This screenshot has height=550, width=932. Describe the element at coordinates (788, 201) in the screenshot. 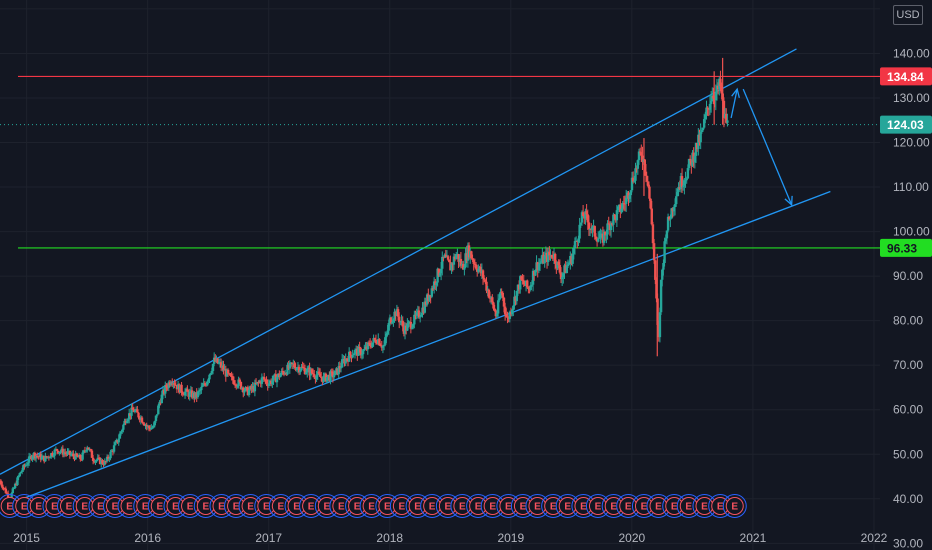

I see `down-arrow-head` at that location.